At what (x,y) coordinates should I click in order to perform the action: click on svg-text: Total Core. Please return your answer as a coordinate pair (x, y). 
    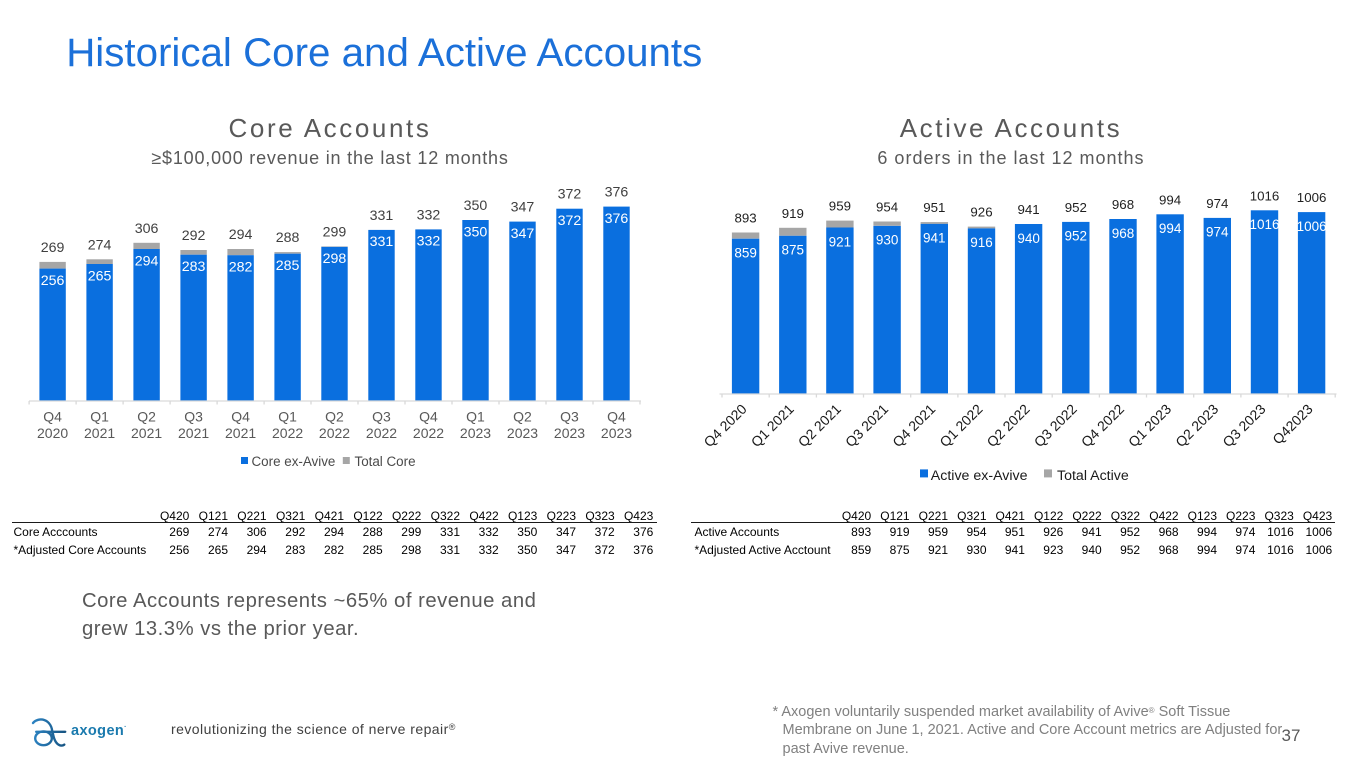
    Looking at the image, I should click on (385, 461).